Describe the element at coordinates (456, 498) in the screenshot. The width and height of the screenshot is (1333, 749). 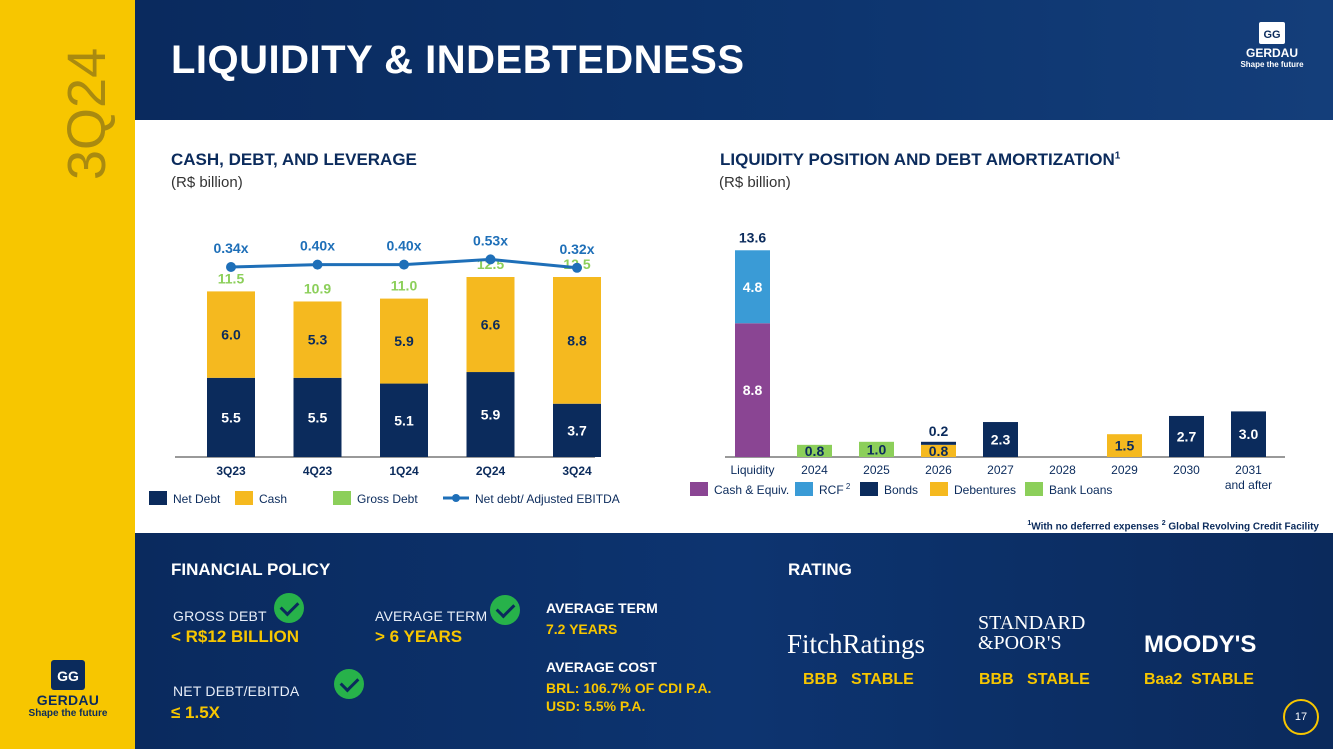
I see `legend-point` at that location.